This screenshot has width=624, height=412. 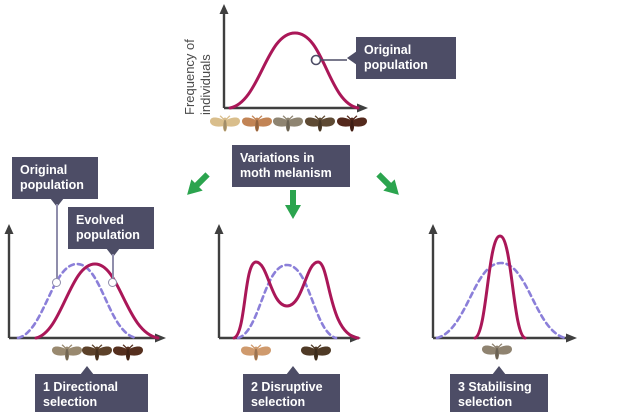 What do you see at coordinates (198, 183) in the screenshot?
I see `arrow-down-left-icon` at bounding box center [198, 183].